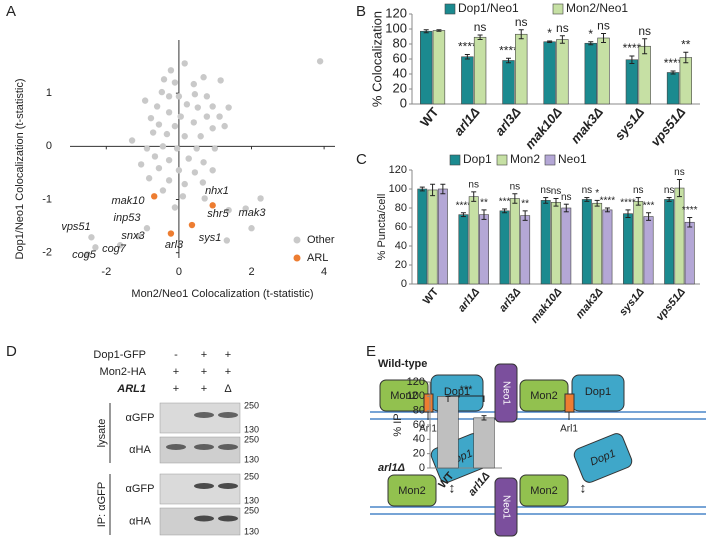 The height and width of the screenshot is (544, 712). Describe the element at coordinates (376, 59) in the screenshot. I see `y-axis-label: % Colocalization` at that location.